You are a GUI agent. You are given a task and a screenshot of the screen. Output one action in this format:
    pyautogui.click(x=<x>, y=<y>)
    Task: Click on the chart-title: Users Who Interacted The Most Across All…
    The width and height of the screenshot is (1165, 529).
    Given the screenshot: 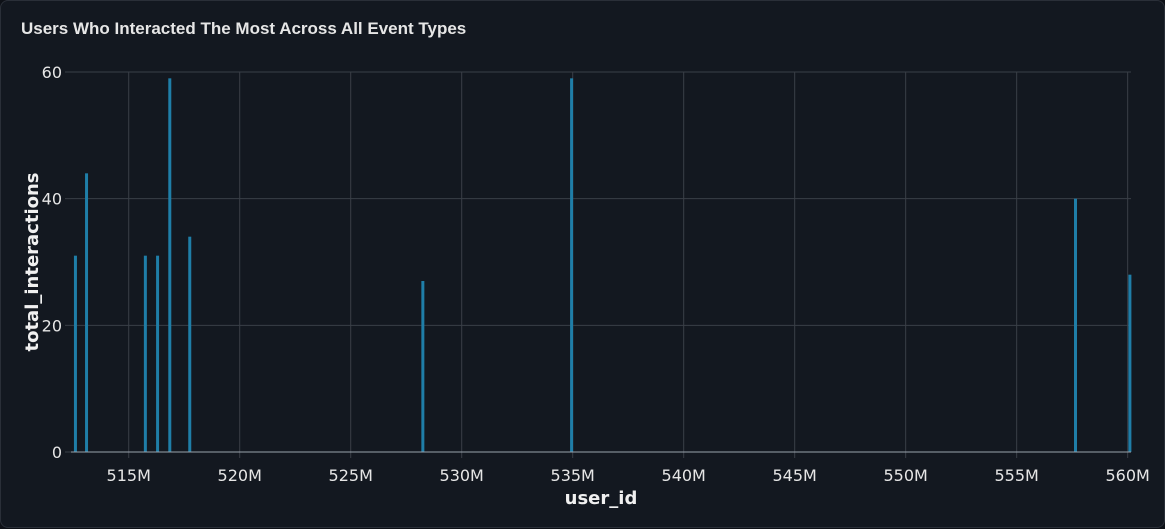 What is the action you would take?
    pyautogui.click(x=244, y=28)
    